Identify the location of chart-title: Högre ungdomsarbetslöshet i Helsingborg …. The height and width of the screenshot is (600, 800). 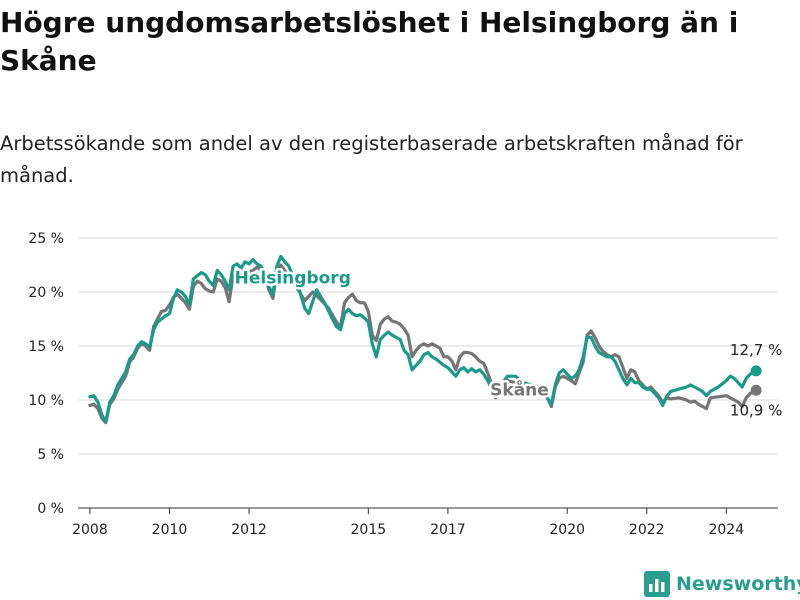
(369, 41).